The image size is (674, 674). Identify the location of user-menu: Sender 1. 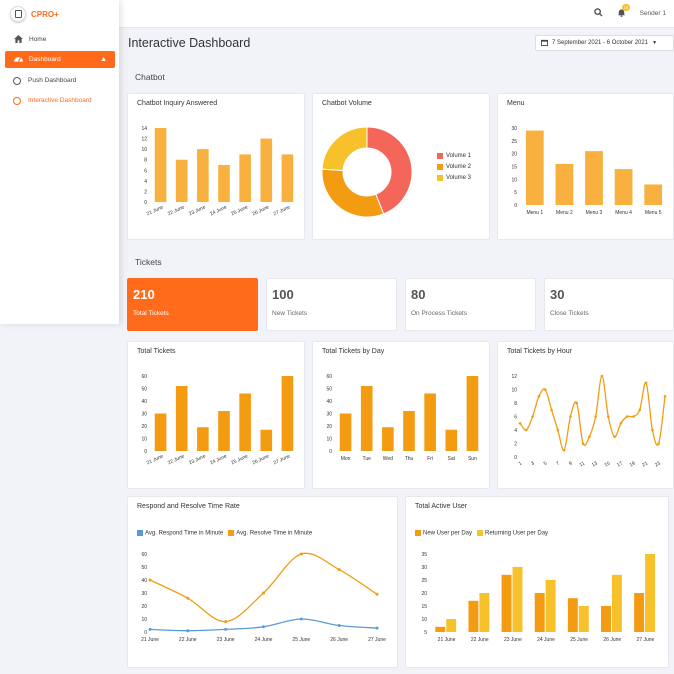
(652, 13).